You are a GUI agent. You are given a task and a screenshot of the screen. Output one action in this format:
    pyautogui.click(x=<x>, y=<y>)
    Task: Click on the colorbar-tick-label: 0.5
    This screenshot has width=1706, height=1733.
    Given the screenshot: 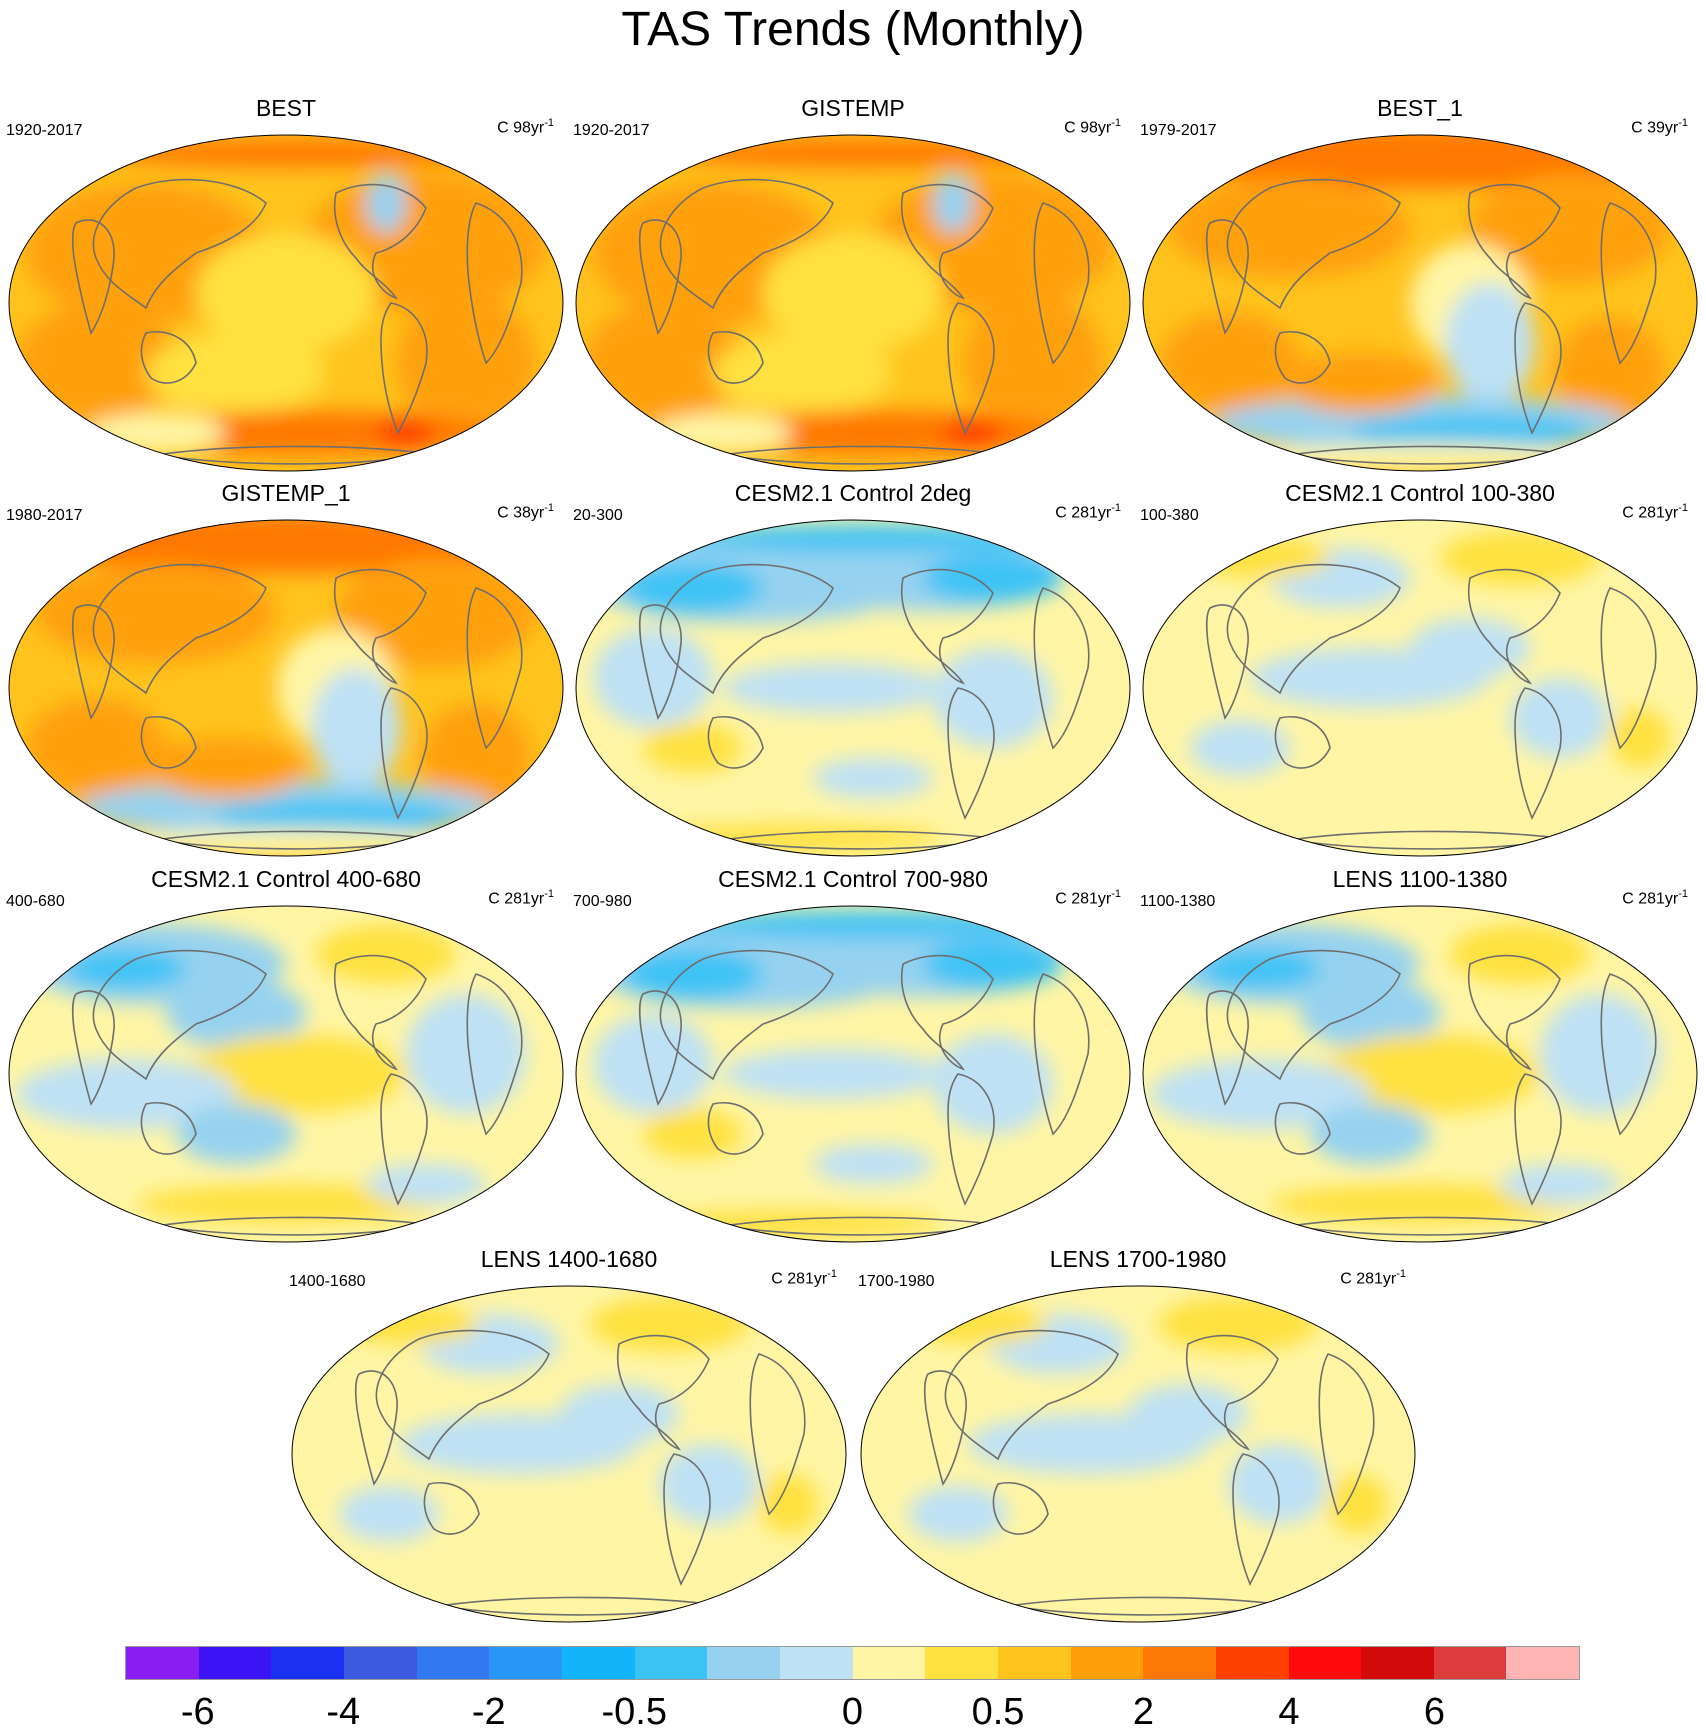 What is the action you would take?
    pyautogui.click(x=998, y=1712)
    